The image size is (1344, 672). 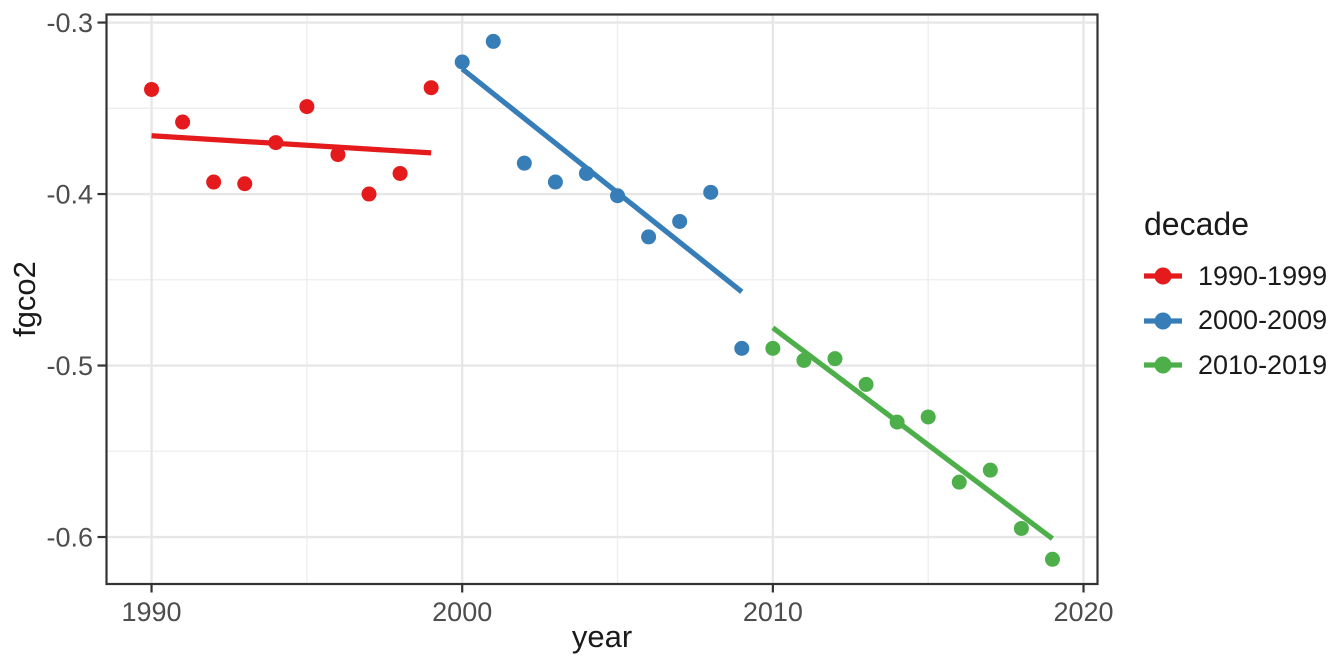 I want to click on x-tick-label: 1990, so click(x=152, y=612).